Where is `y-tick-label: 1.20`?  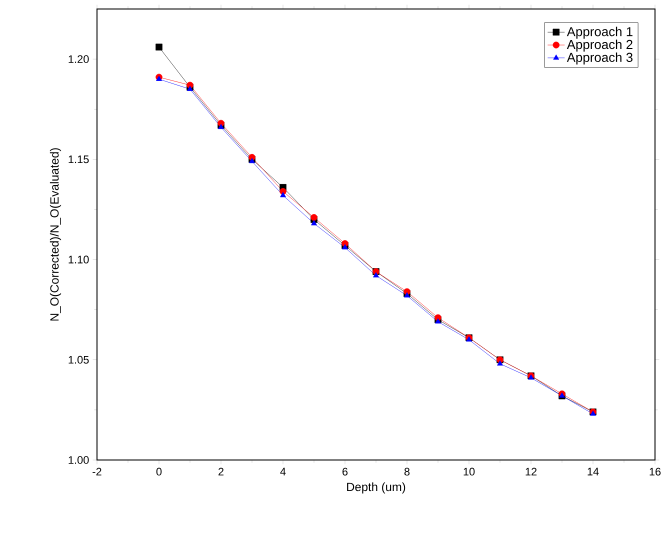 y-tick-label: 1.20 is located at coordinates (78, 59).